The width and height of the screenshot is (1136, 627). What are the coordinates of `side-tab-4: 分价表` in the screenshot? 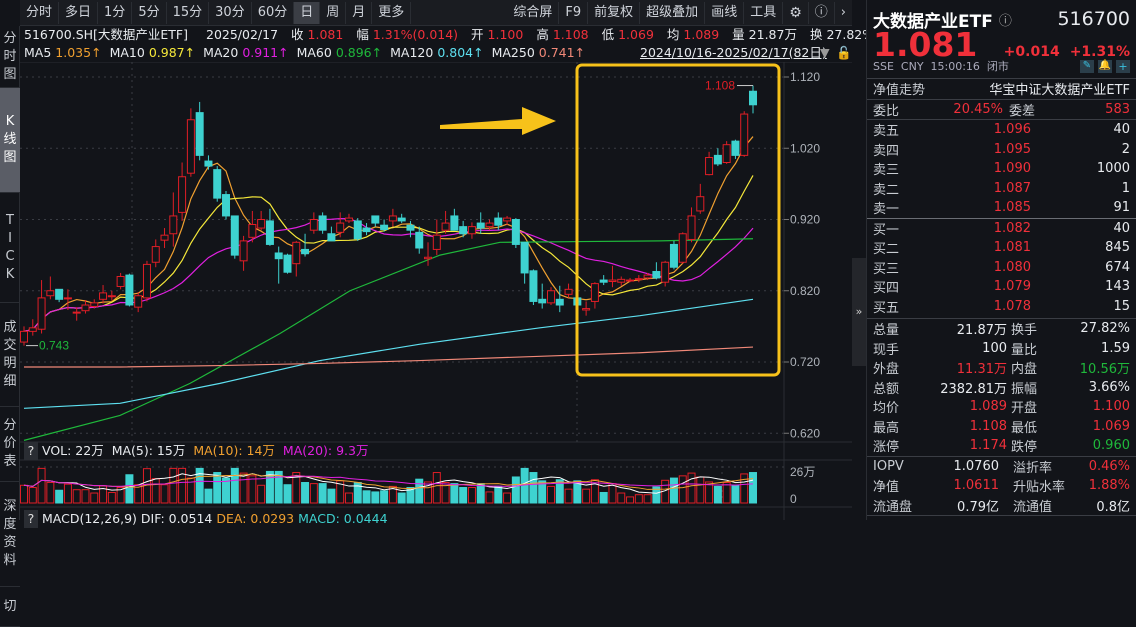 It's located at (10, 444).